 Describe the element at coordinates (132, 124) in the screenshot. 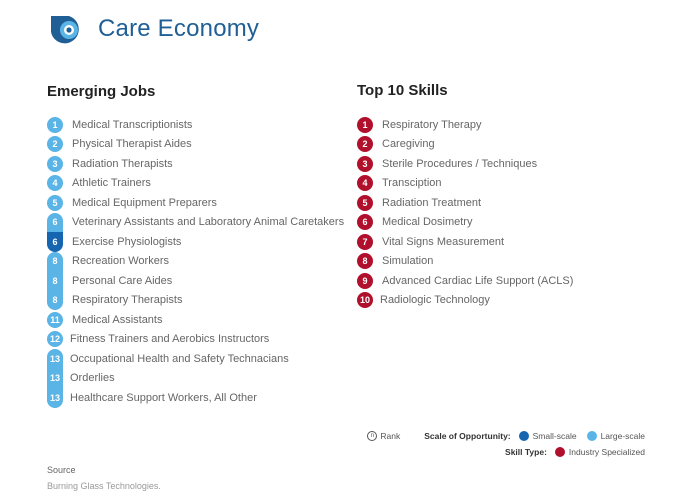

I see `job-label: Medical Transcriptionists` at that location.